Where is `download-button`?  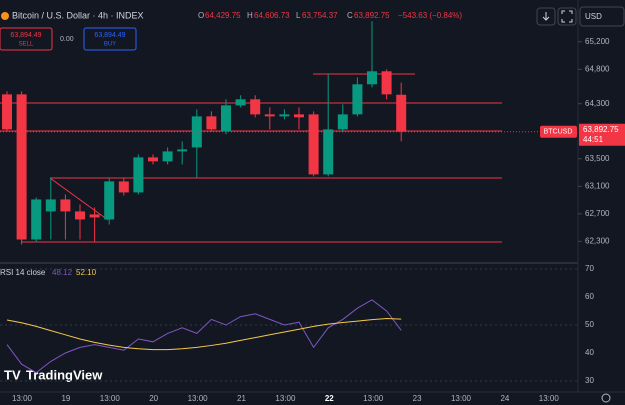
download-button is located at coordinates (546, 16).